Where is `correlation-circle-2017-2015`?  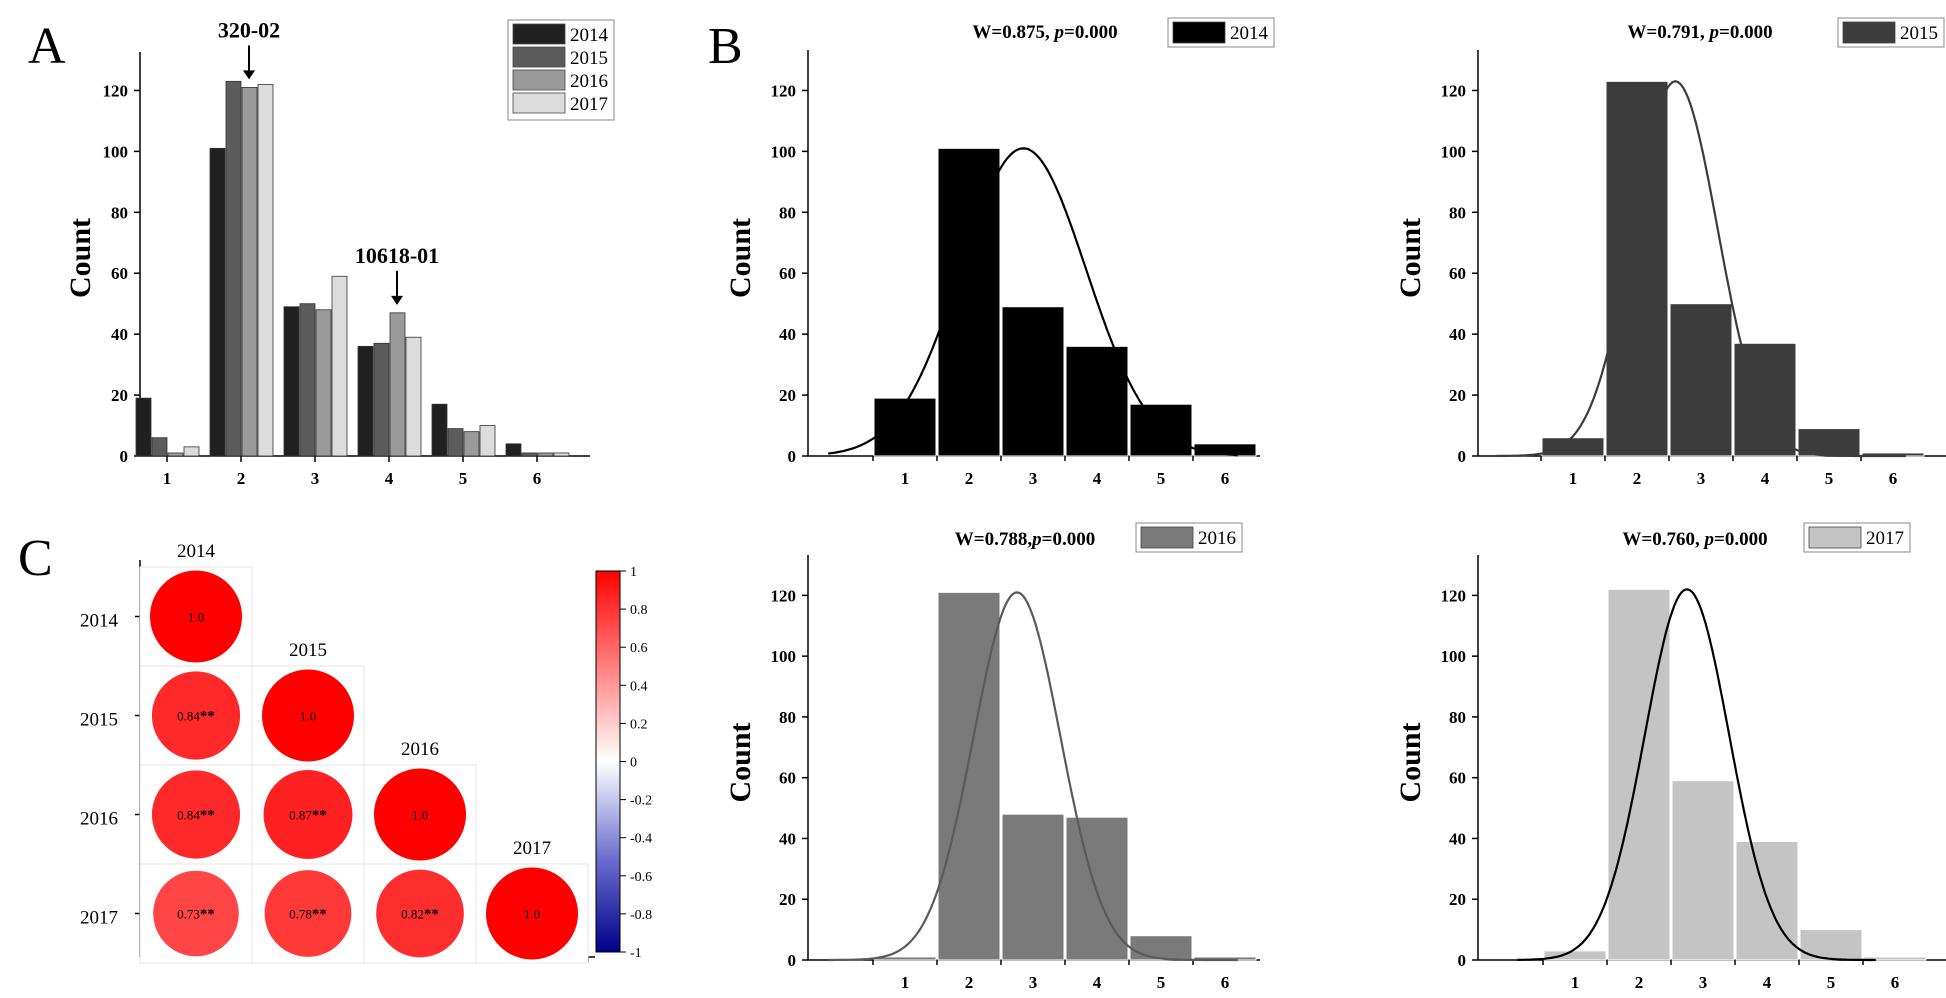
correlation-circle-2017-2015 is located at coordinates (308, 913).